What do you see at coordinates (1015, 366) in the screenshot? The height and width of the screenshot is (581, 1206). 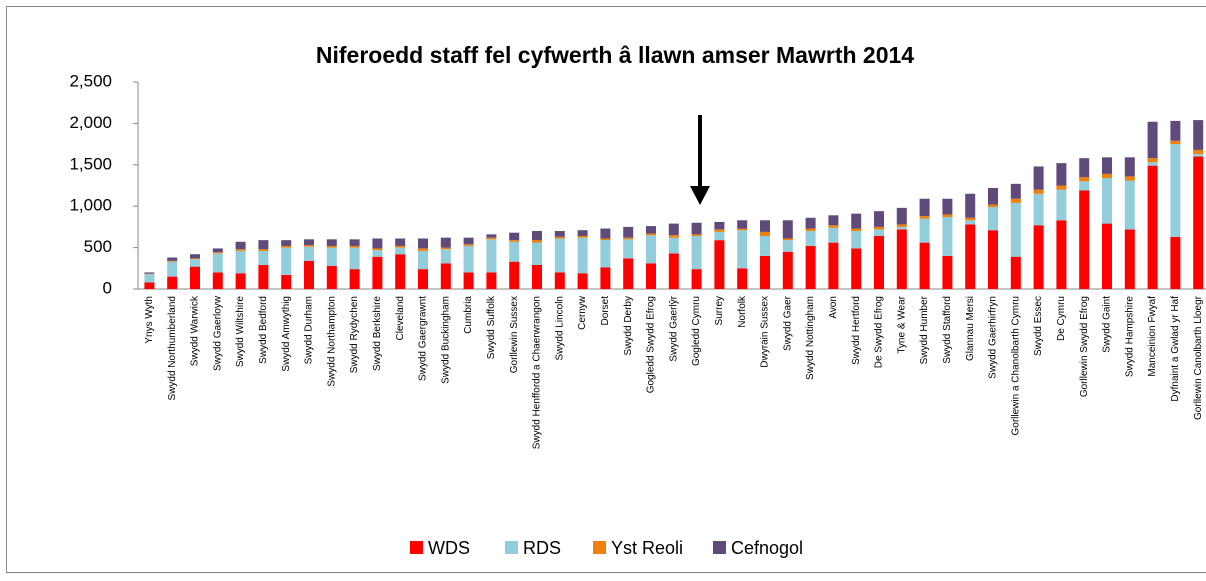 I see `x-tick-label: Gorllewin a Chanolbarth Cymru` at bounding box center [1015, 366].